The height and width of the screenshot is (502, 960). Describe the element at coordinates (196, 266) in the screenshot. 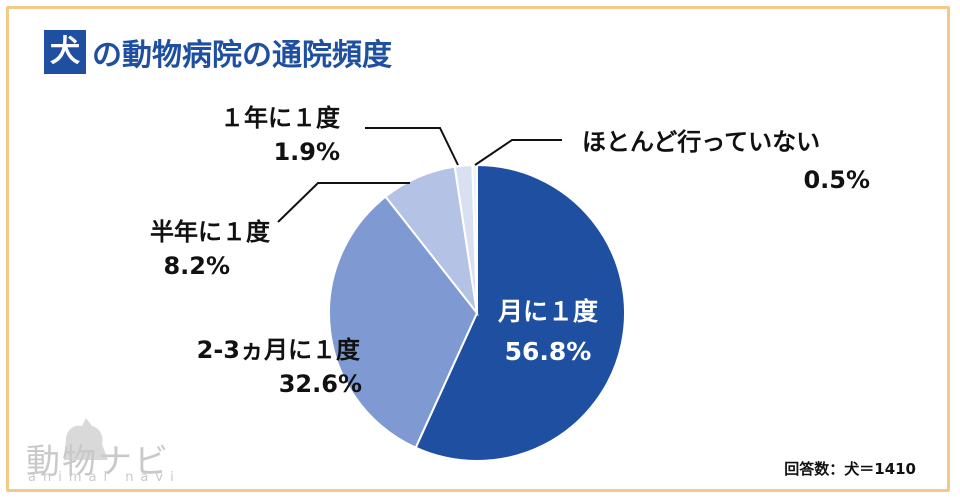

I see `slice-value-halfyear: 8.2%` at that location.